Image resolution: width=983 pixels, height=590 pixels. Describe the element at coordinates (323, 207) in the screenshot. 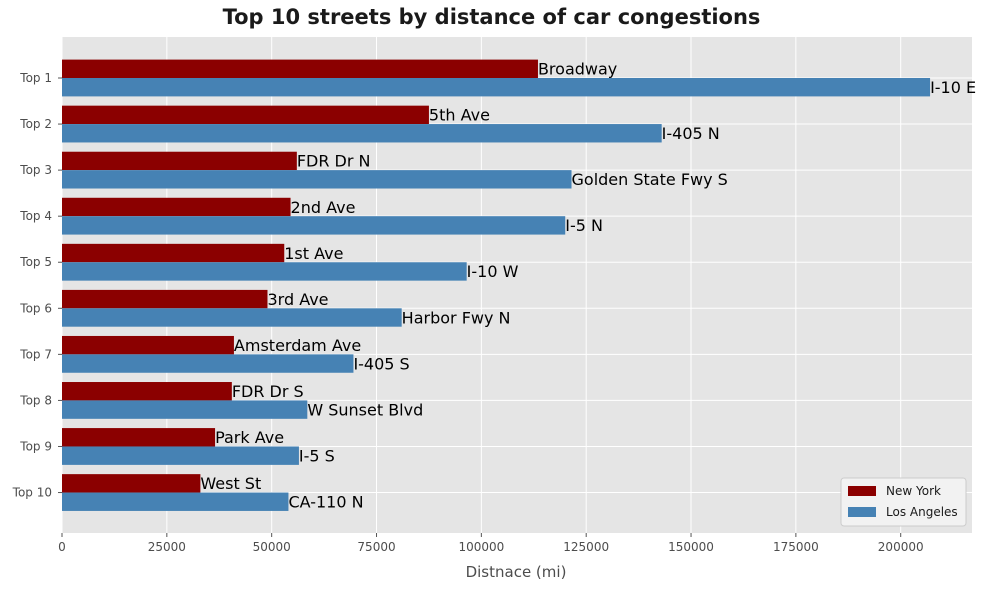

I see `bar-label: 2nd Ave` at that location.